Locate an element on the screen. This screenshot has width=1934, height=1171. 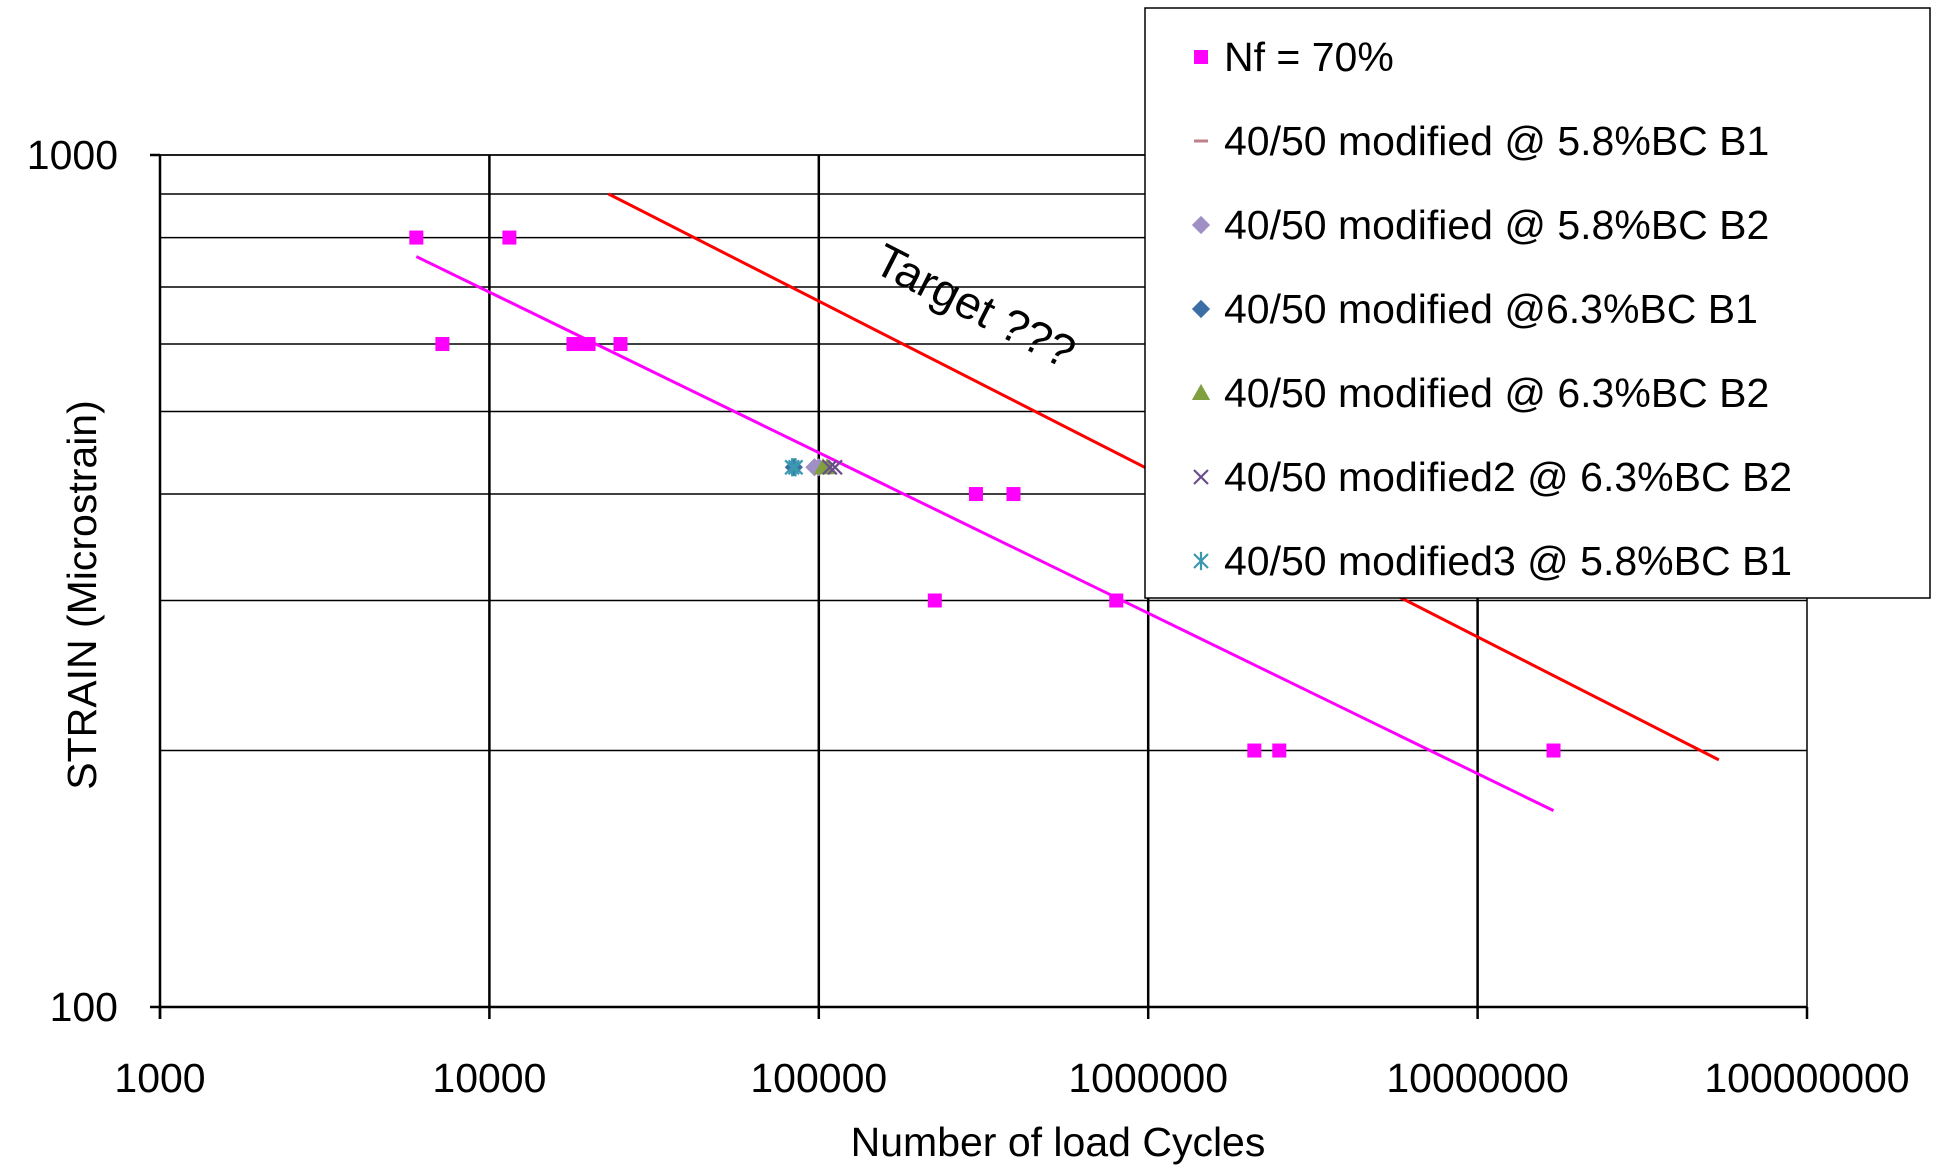
target-annotation: Target ??? is located at coordinates (975, 305).